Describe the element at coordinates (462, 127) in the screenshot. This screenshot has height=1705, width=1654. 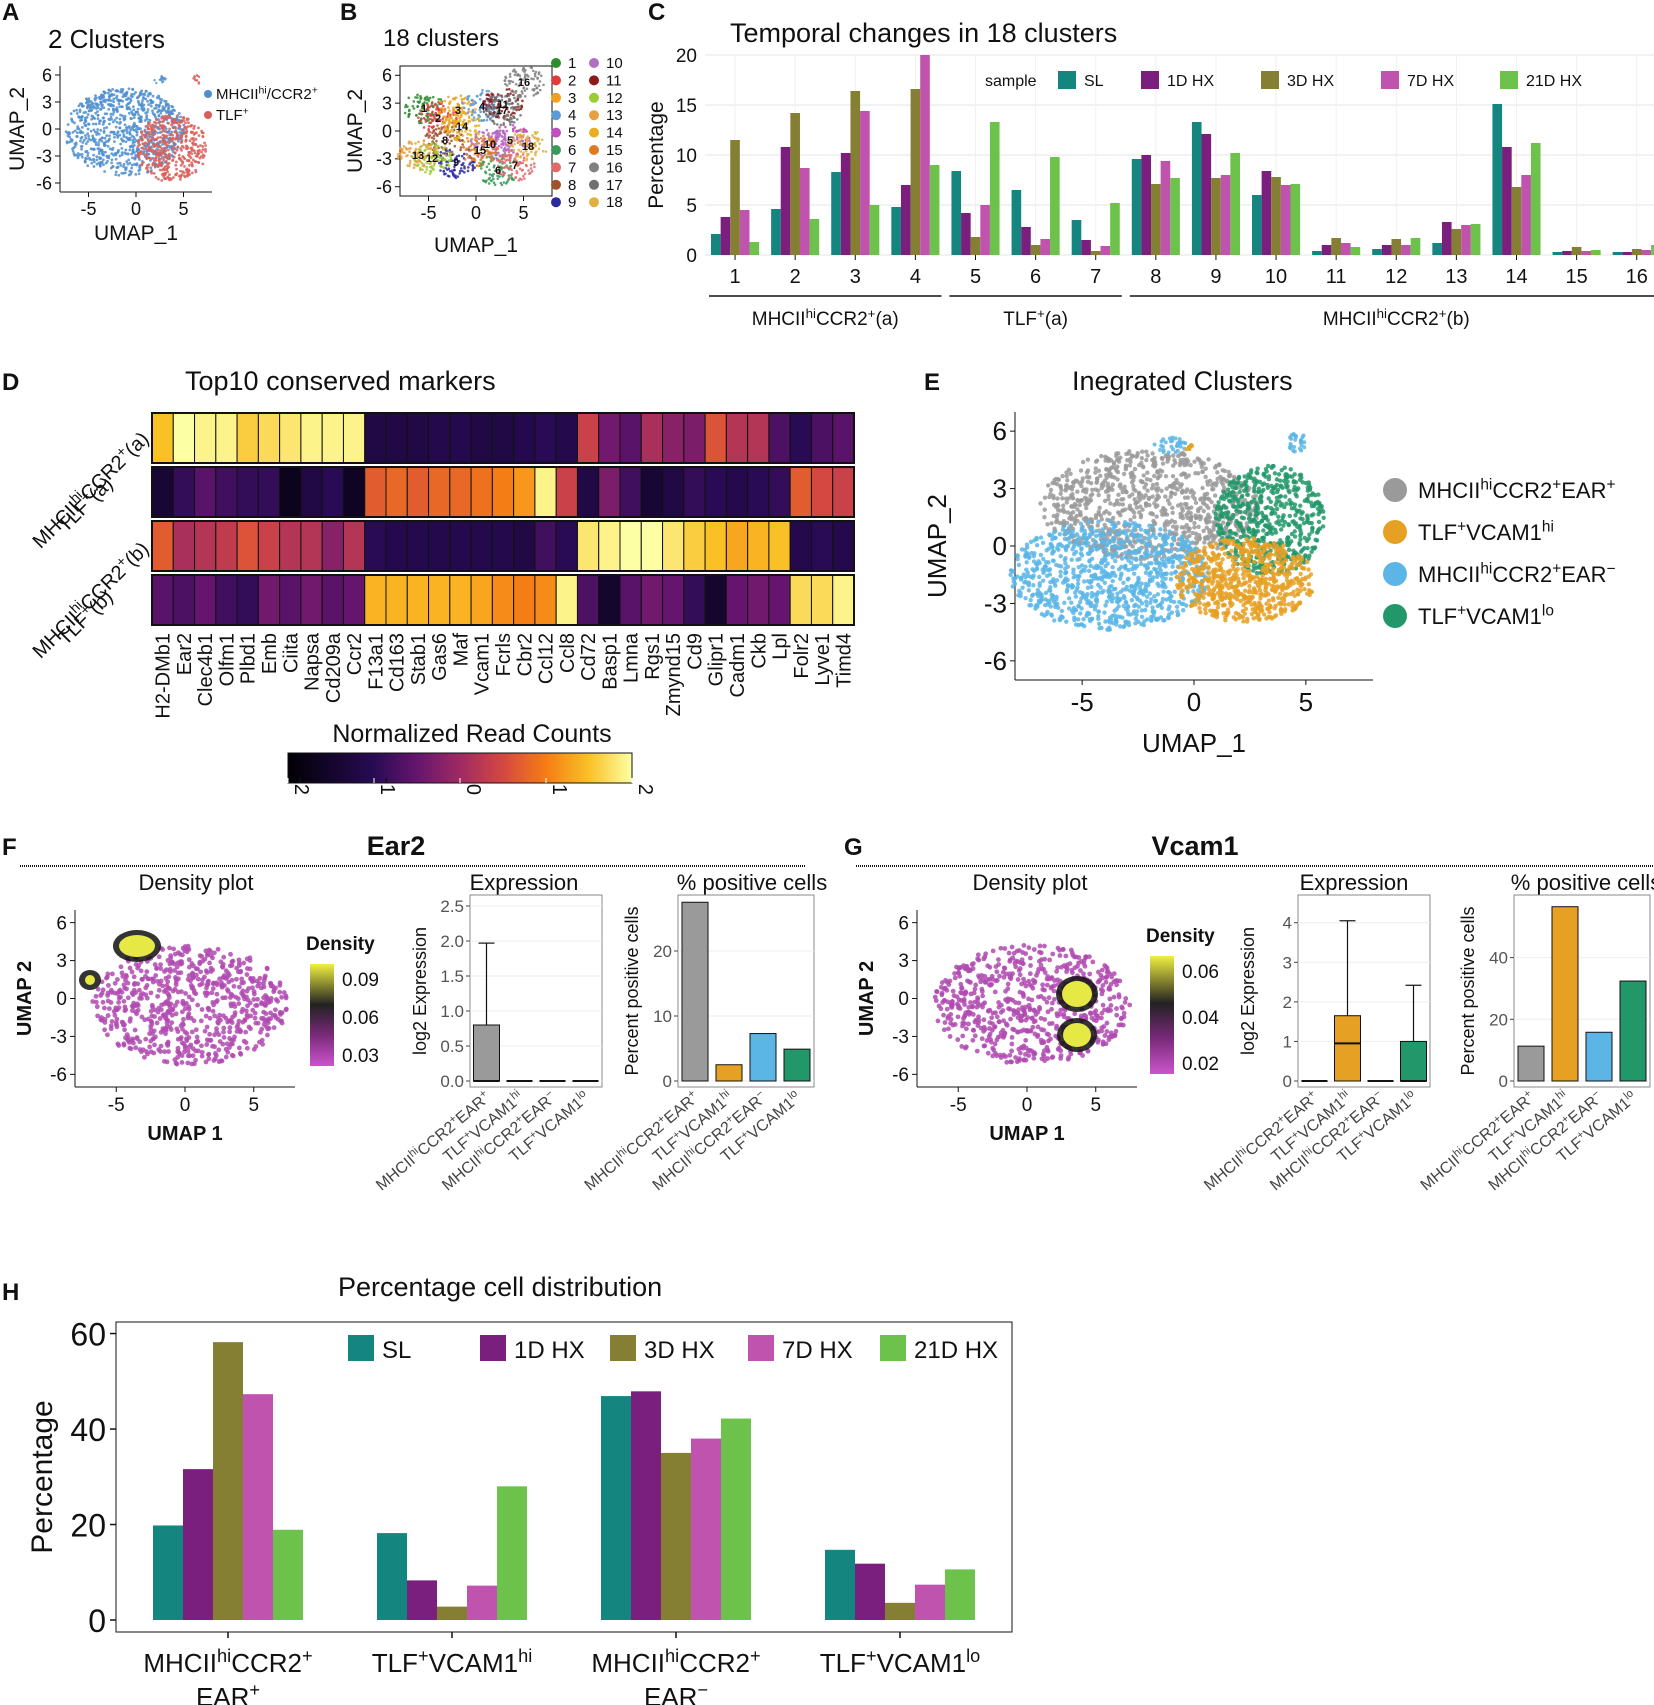
I see `cluster-number: 14` at that location.